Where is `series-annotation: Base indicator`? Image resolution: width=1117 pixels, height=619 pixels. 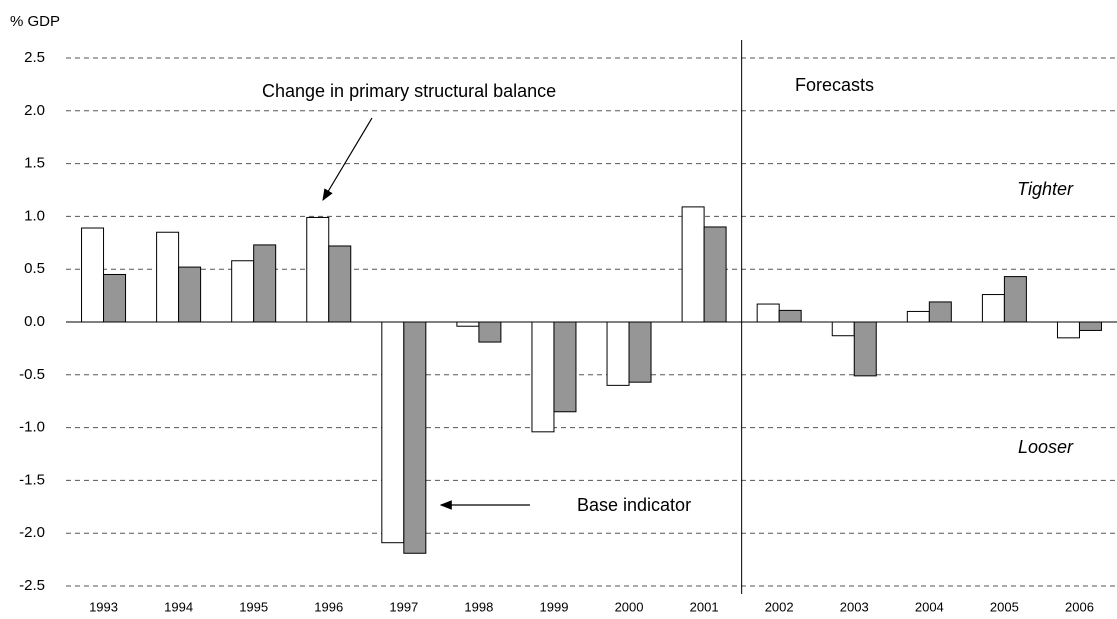 series-annotation: Base indicator is located at coordinates (634, 505).